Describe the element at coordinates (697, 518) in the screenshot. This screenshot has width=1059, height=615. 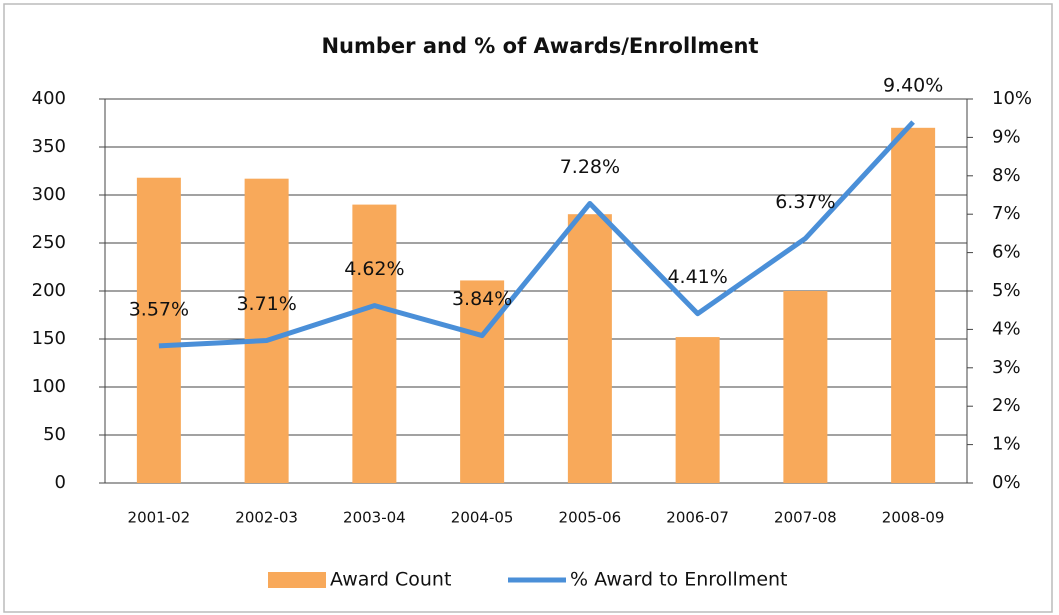
I see `x-tick-label: 2006-07` at that location.